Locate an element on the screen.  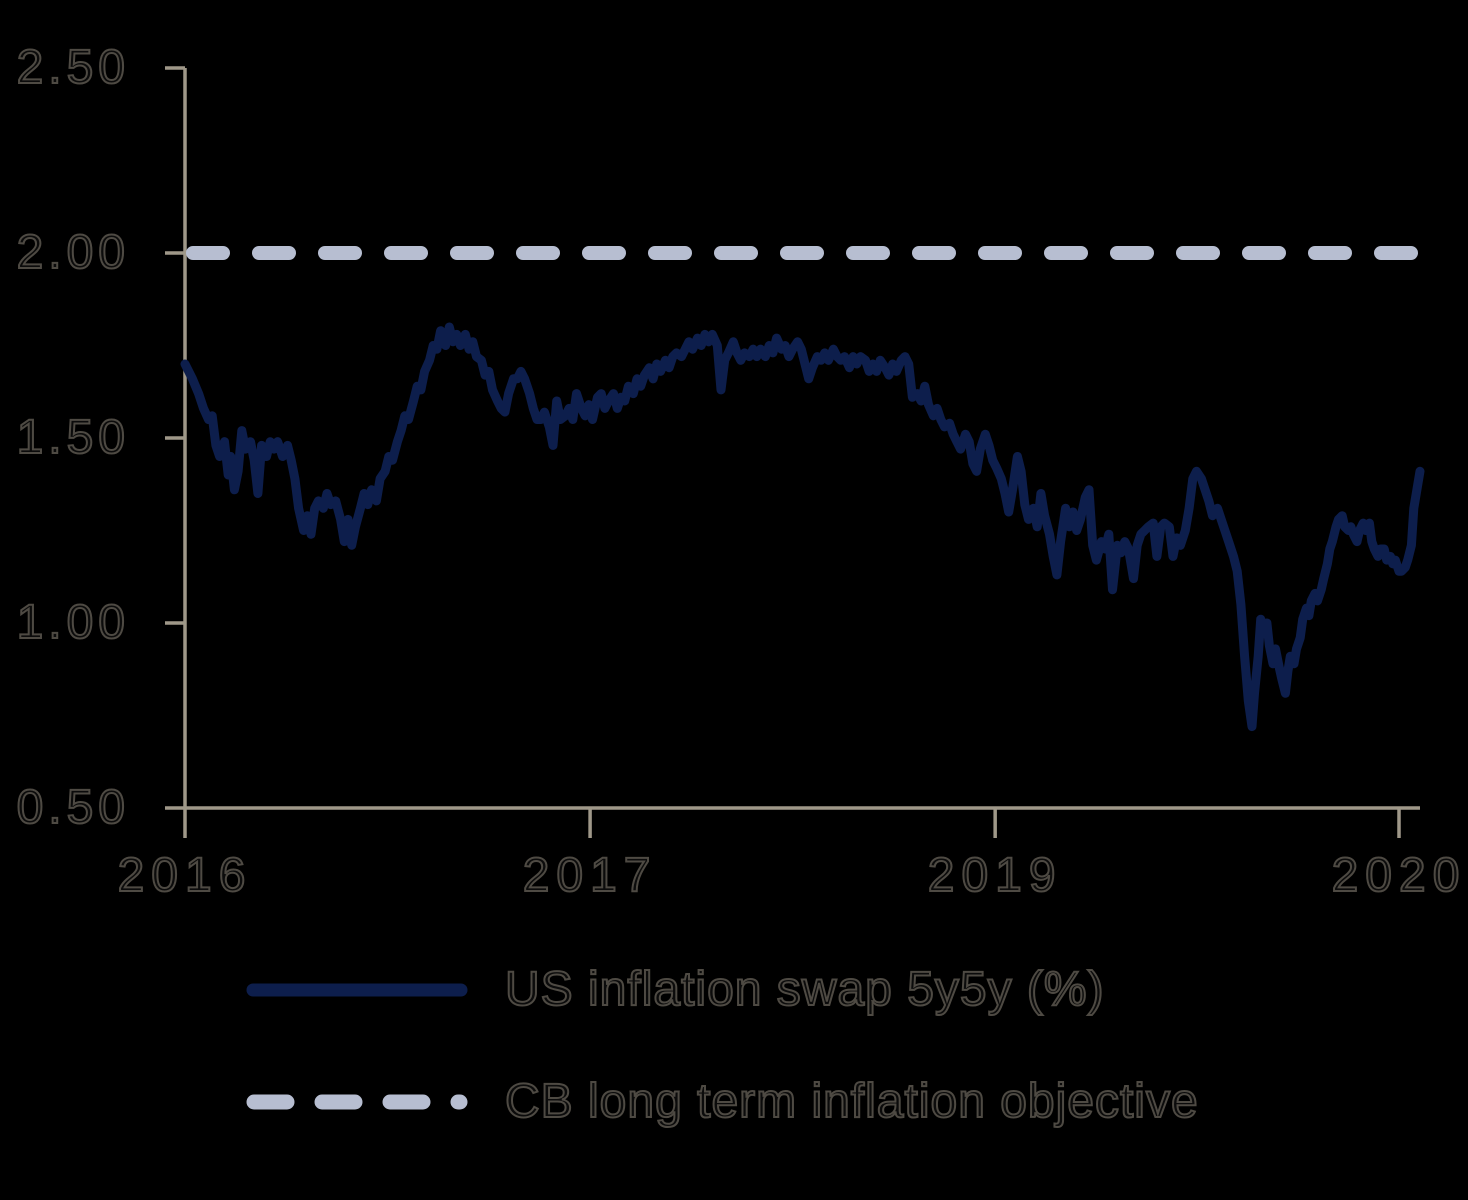
x-tick-label: 2019 is located at coordinates (995, 875).